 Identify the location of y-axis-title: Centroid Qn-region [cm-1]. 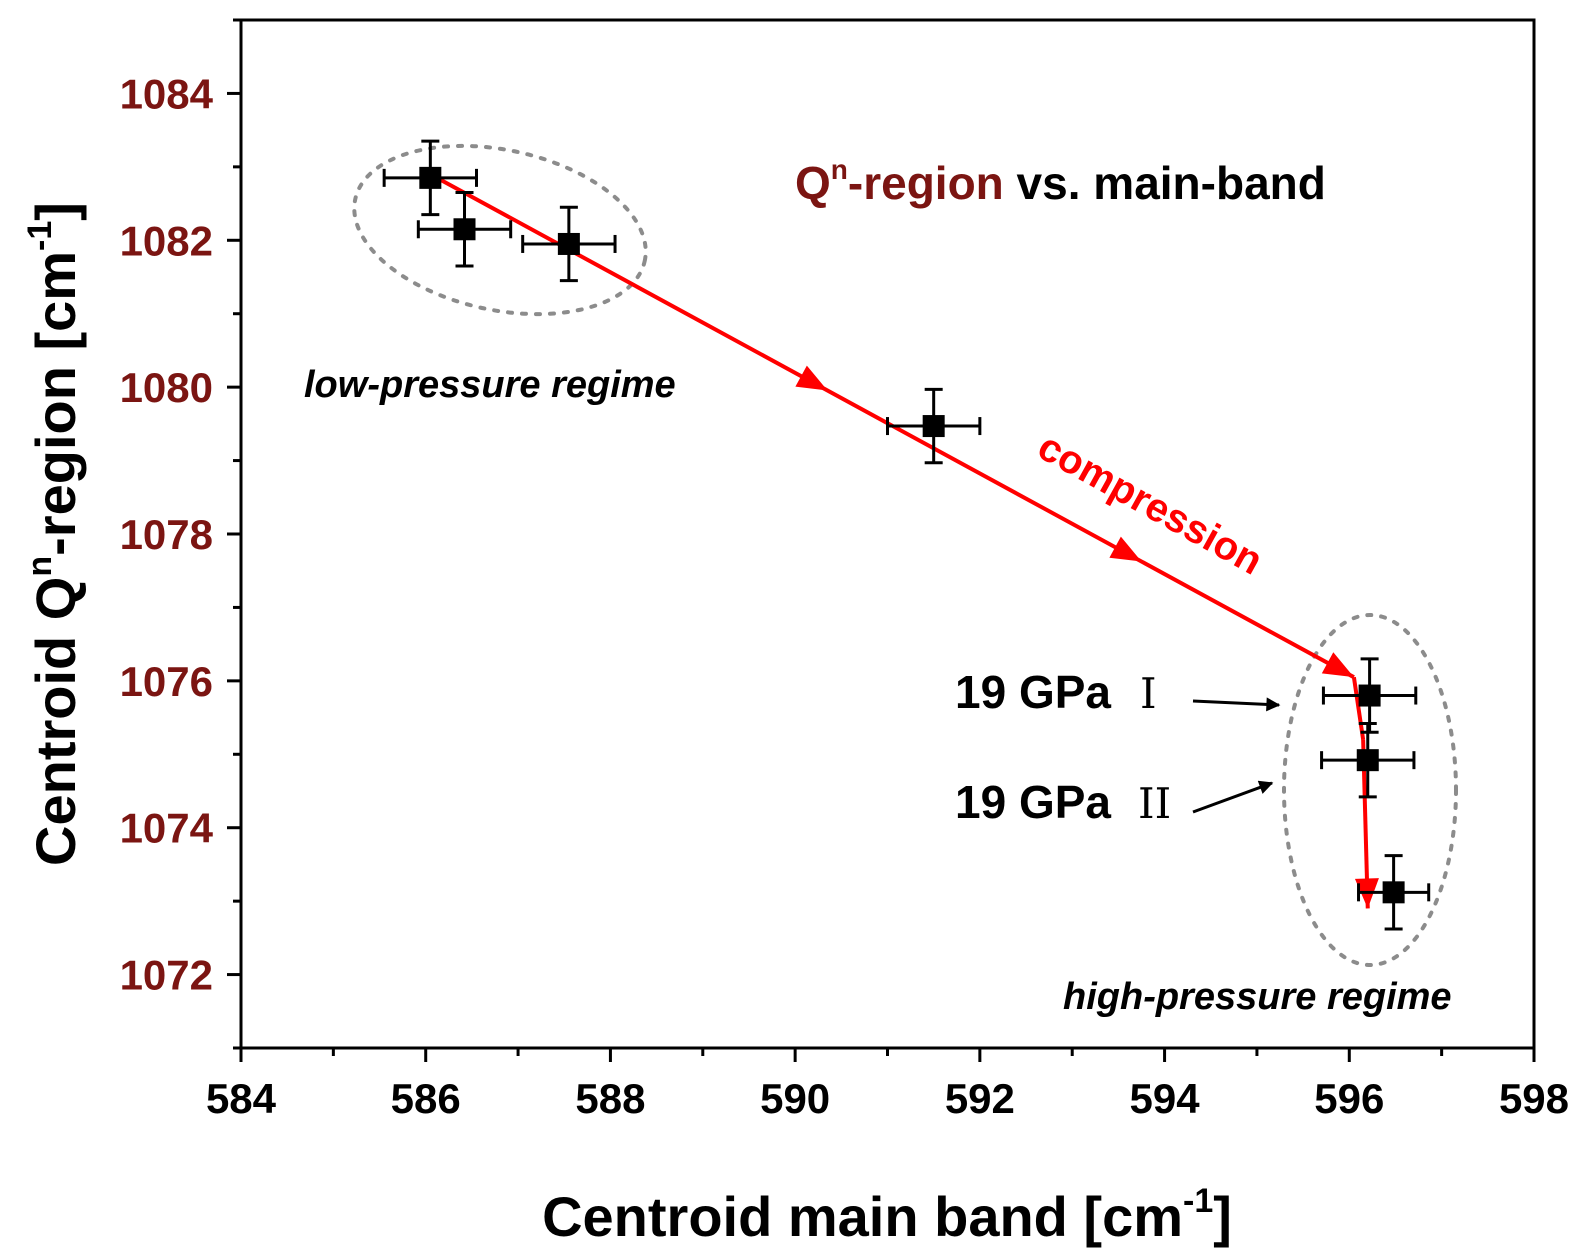
(54, 534).